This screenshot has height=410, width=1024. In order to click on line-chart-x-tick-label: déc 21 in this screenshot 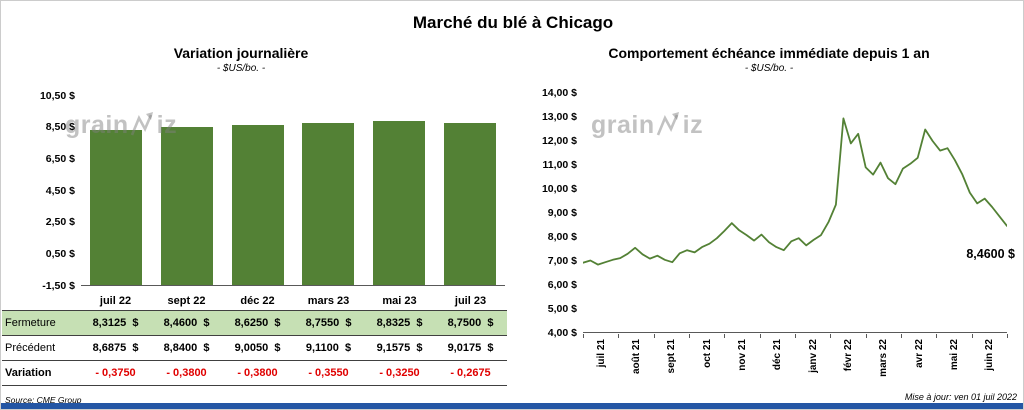, I will do `click(778, 355)`.